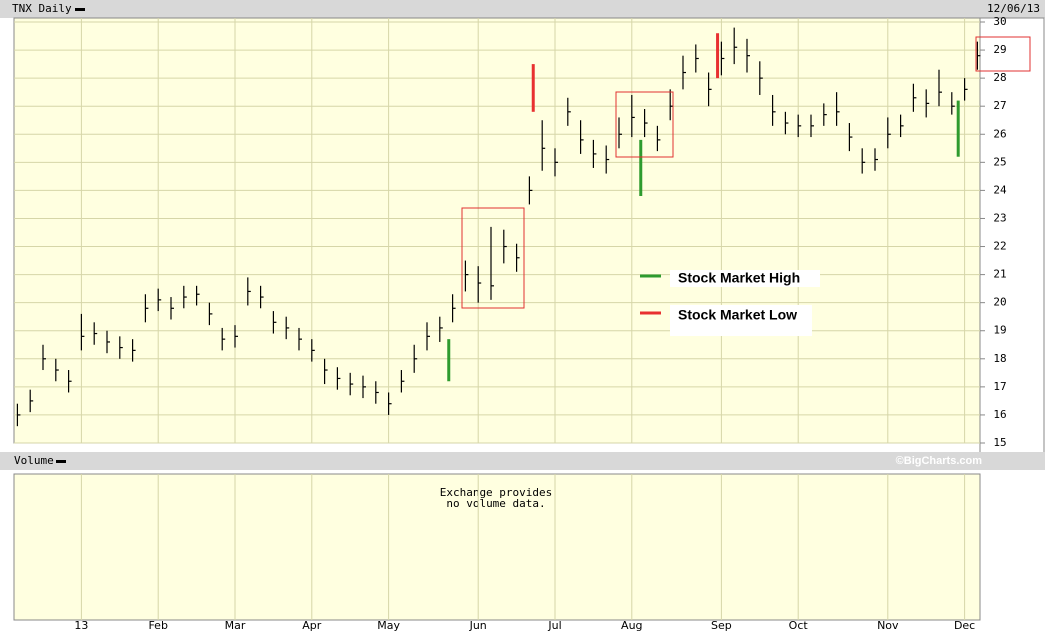  I want to click on y-tick-label: 21, so click(999, 274).